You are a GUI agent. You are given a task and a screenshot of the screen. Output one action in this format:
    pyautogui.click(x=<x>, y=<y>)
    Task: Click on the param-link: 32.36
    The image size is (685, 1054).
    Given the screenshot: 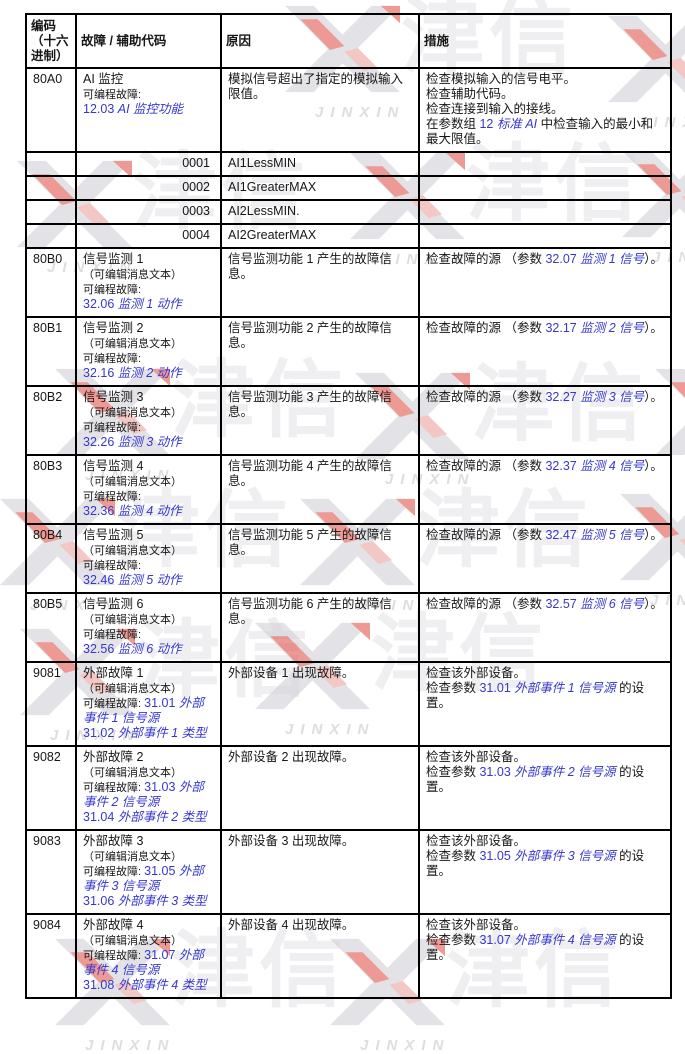 What is the action you would take?
    pyautogui.click(x=100, y=511)
    